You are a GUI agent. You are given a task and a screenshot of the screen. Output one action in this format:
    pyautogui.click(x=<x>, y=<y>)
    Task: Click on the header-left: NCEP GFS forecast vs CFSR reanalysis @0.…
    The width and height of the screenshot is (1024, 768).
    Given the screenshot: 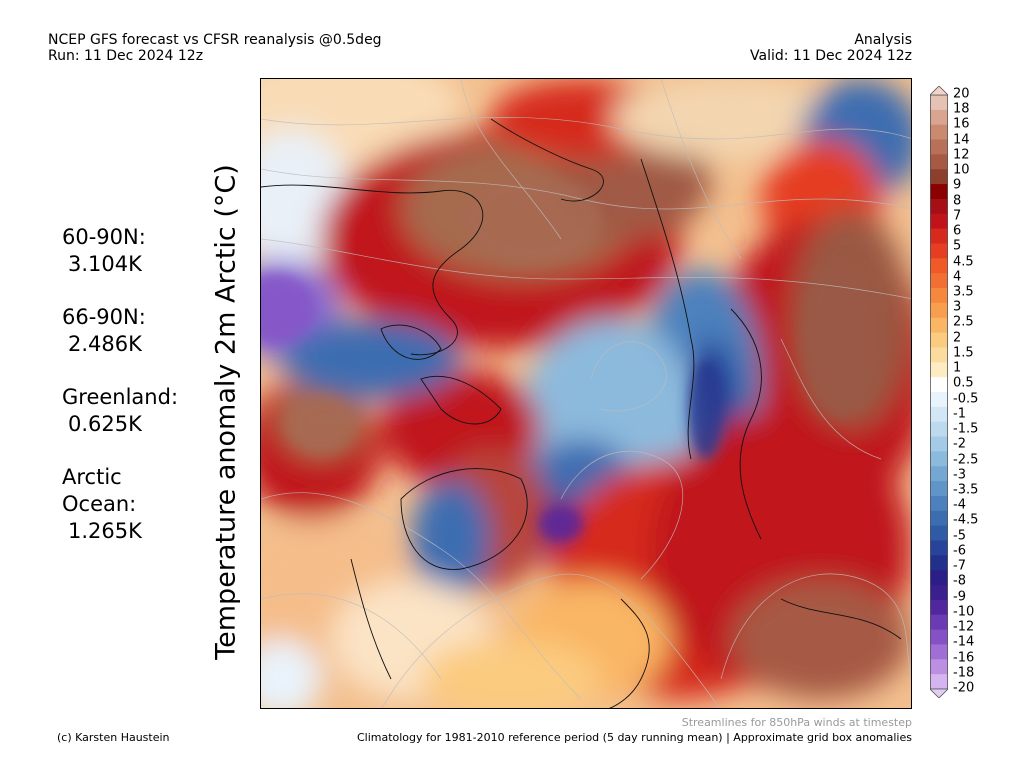 What is the action you would take?
    pyautogui.click(x=215, y=48)
    